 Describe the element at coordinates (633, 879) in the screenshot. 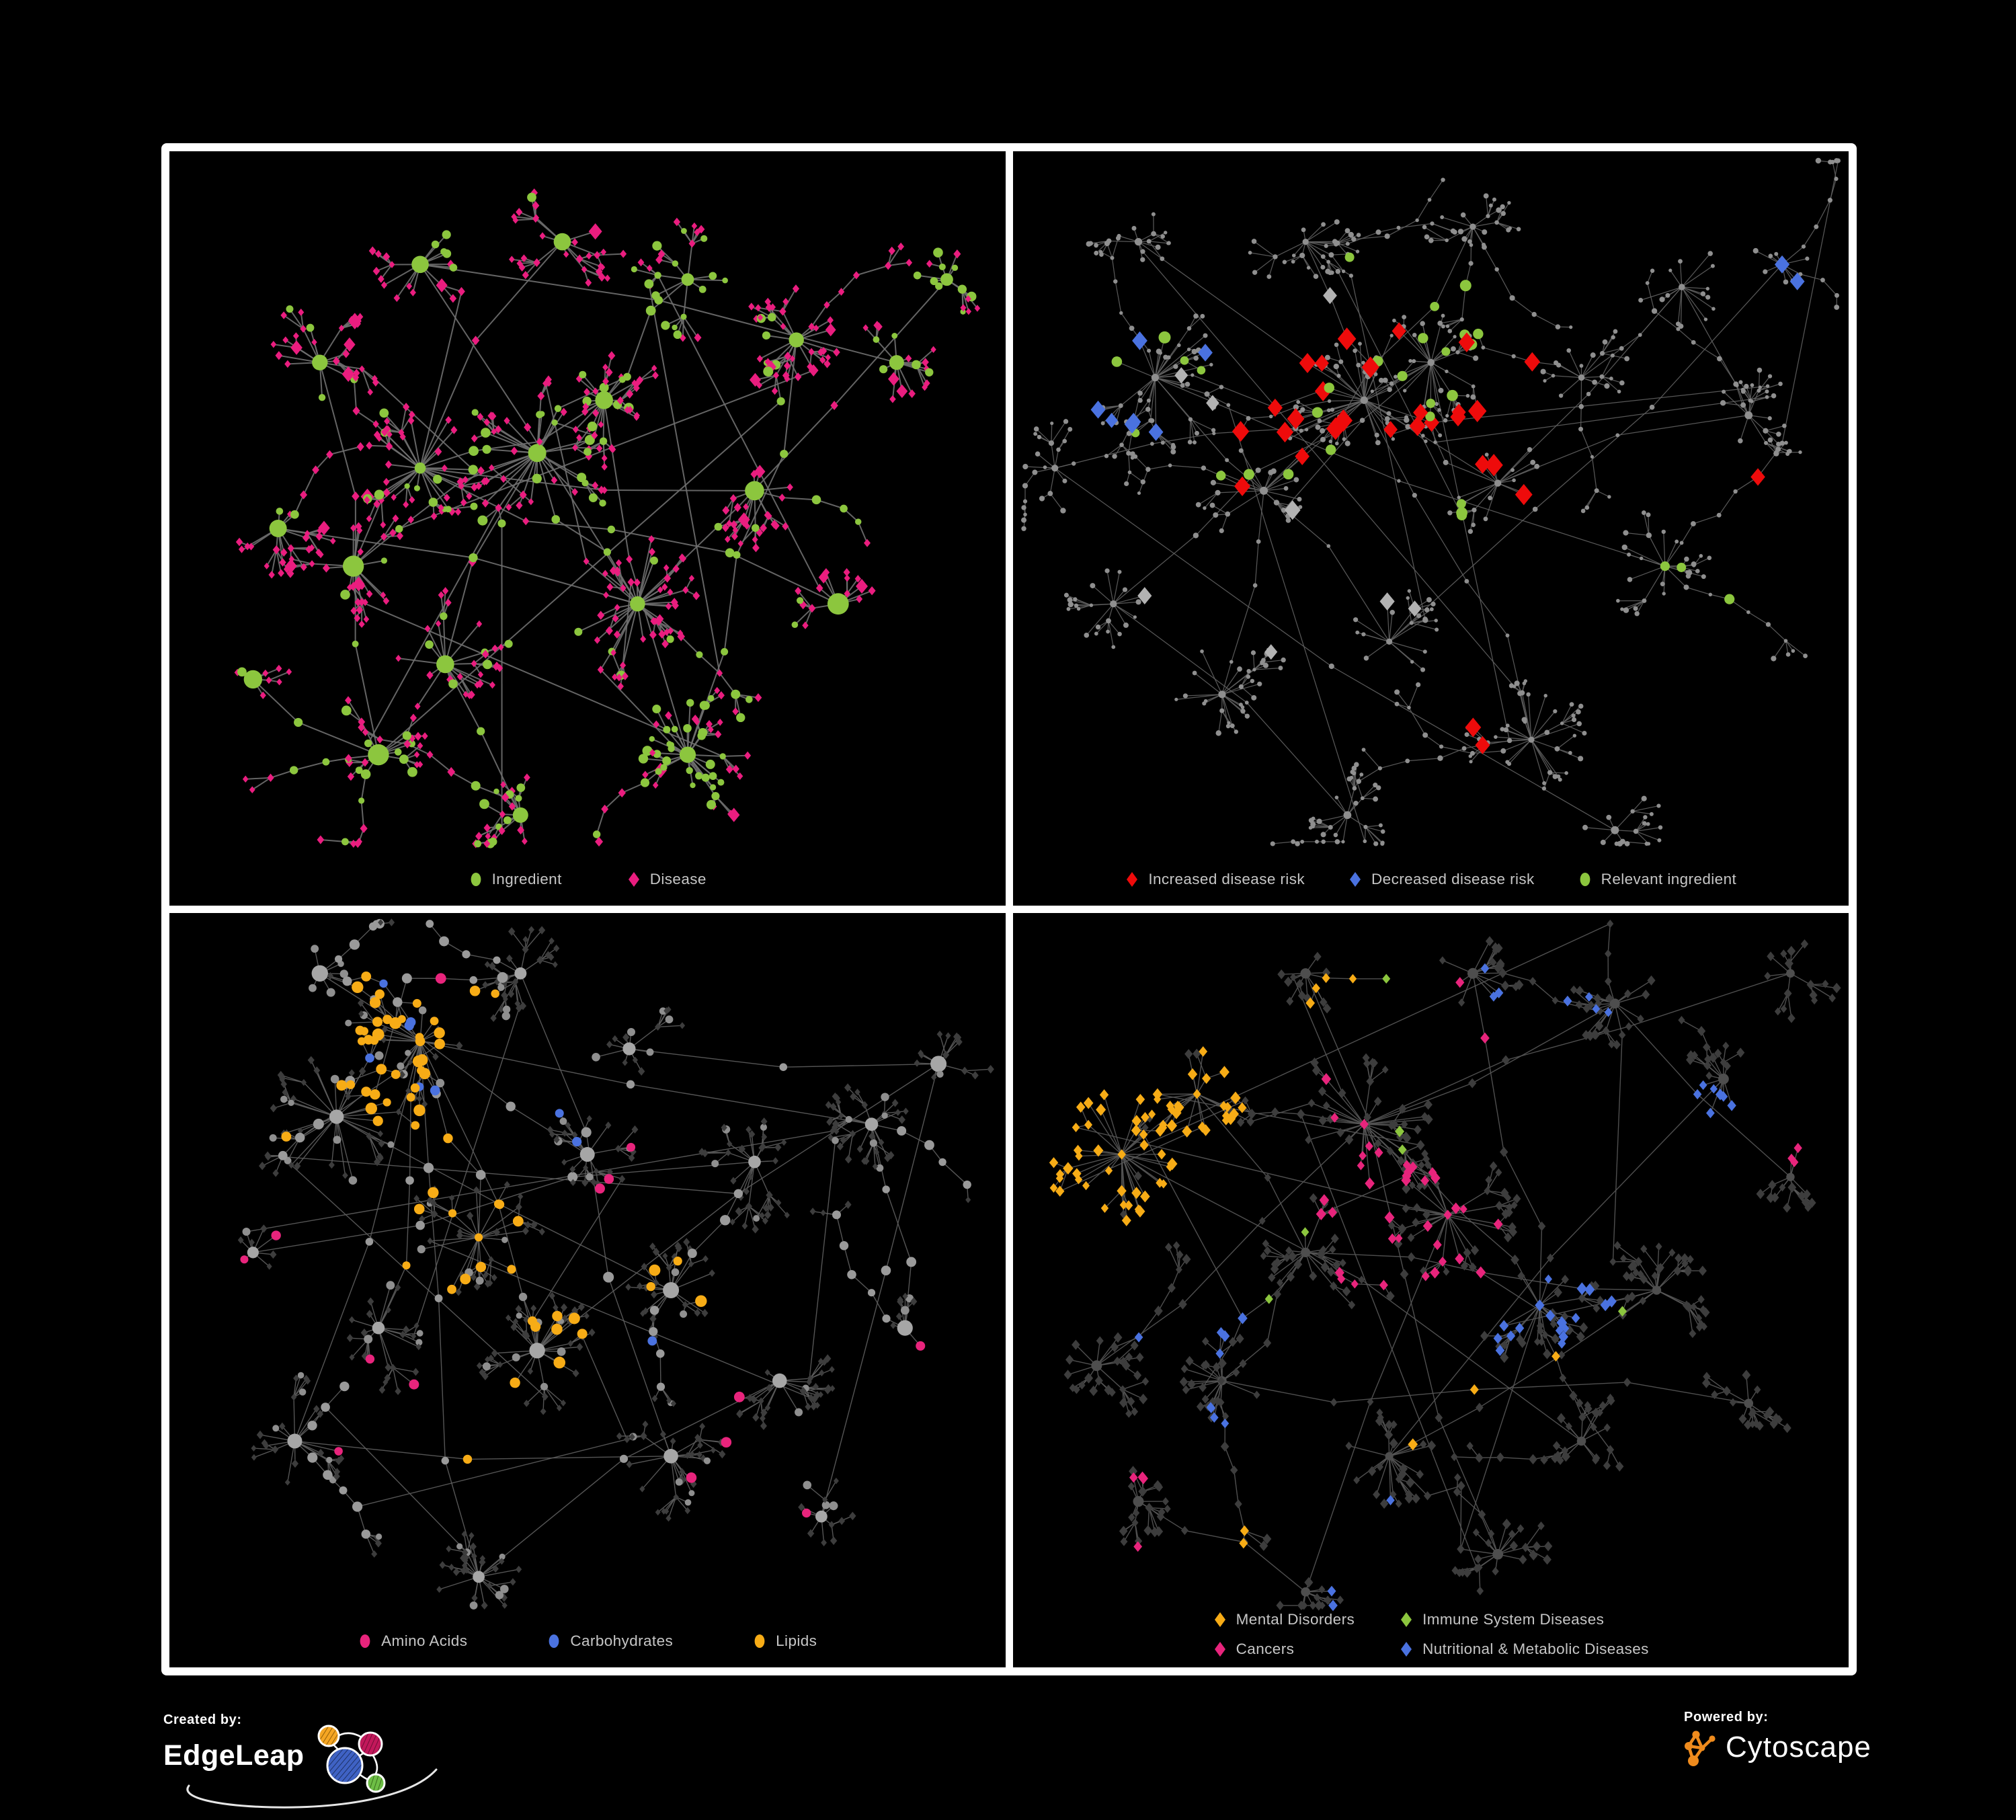

I see `disease-diamond-icon` at that location.